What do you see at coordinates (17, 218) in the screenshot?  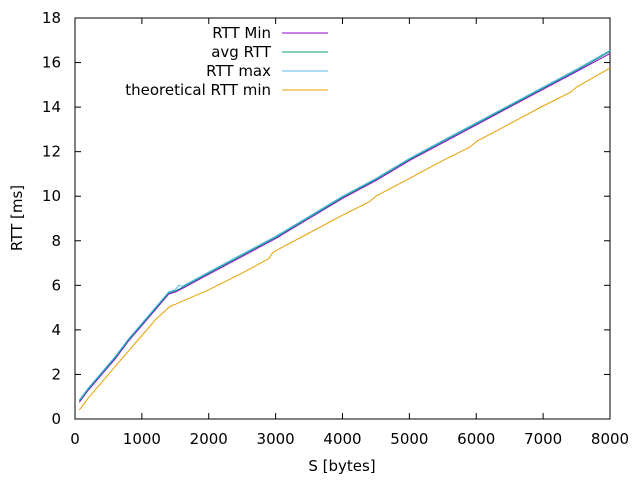 I see `y-axis-label: RTT [ms]` at bounding box center [17, 218].